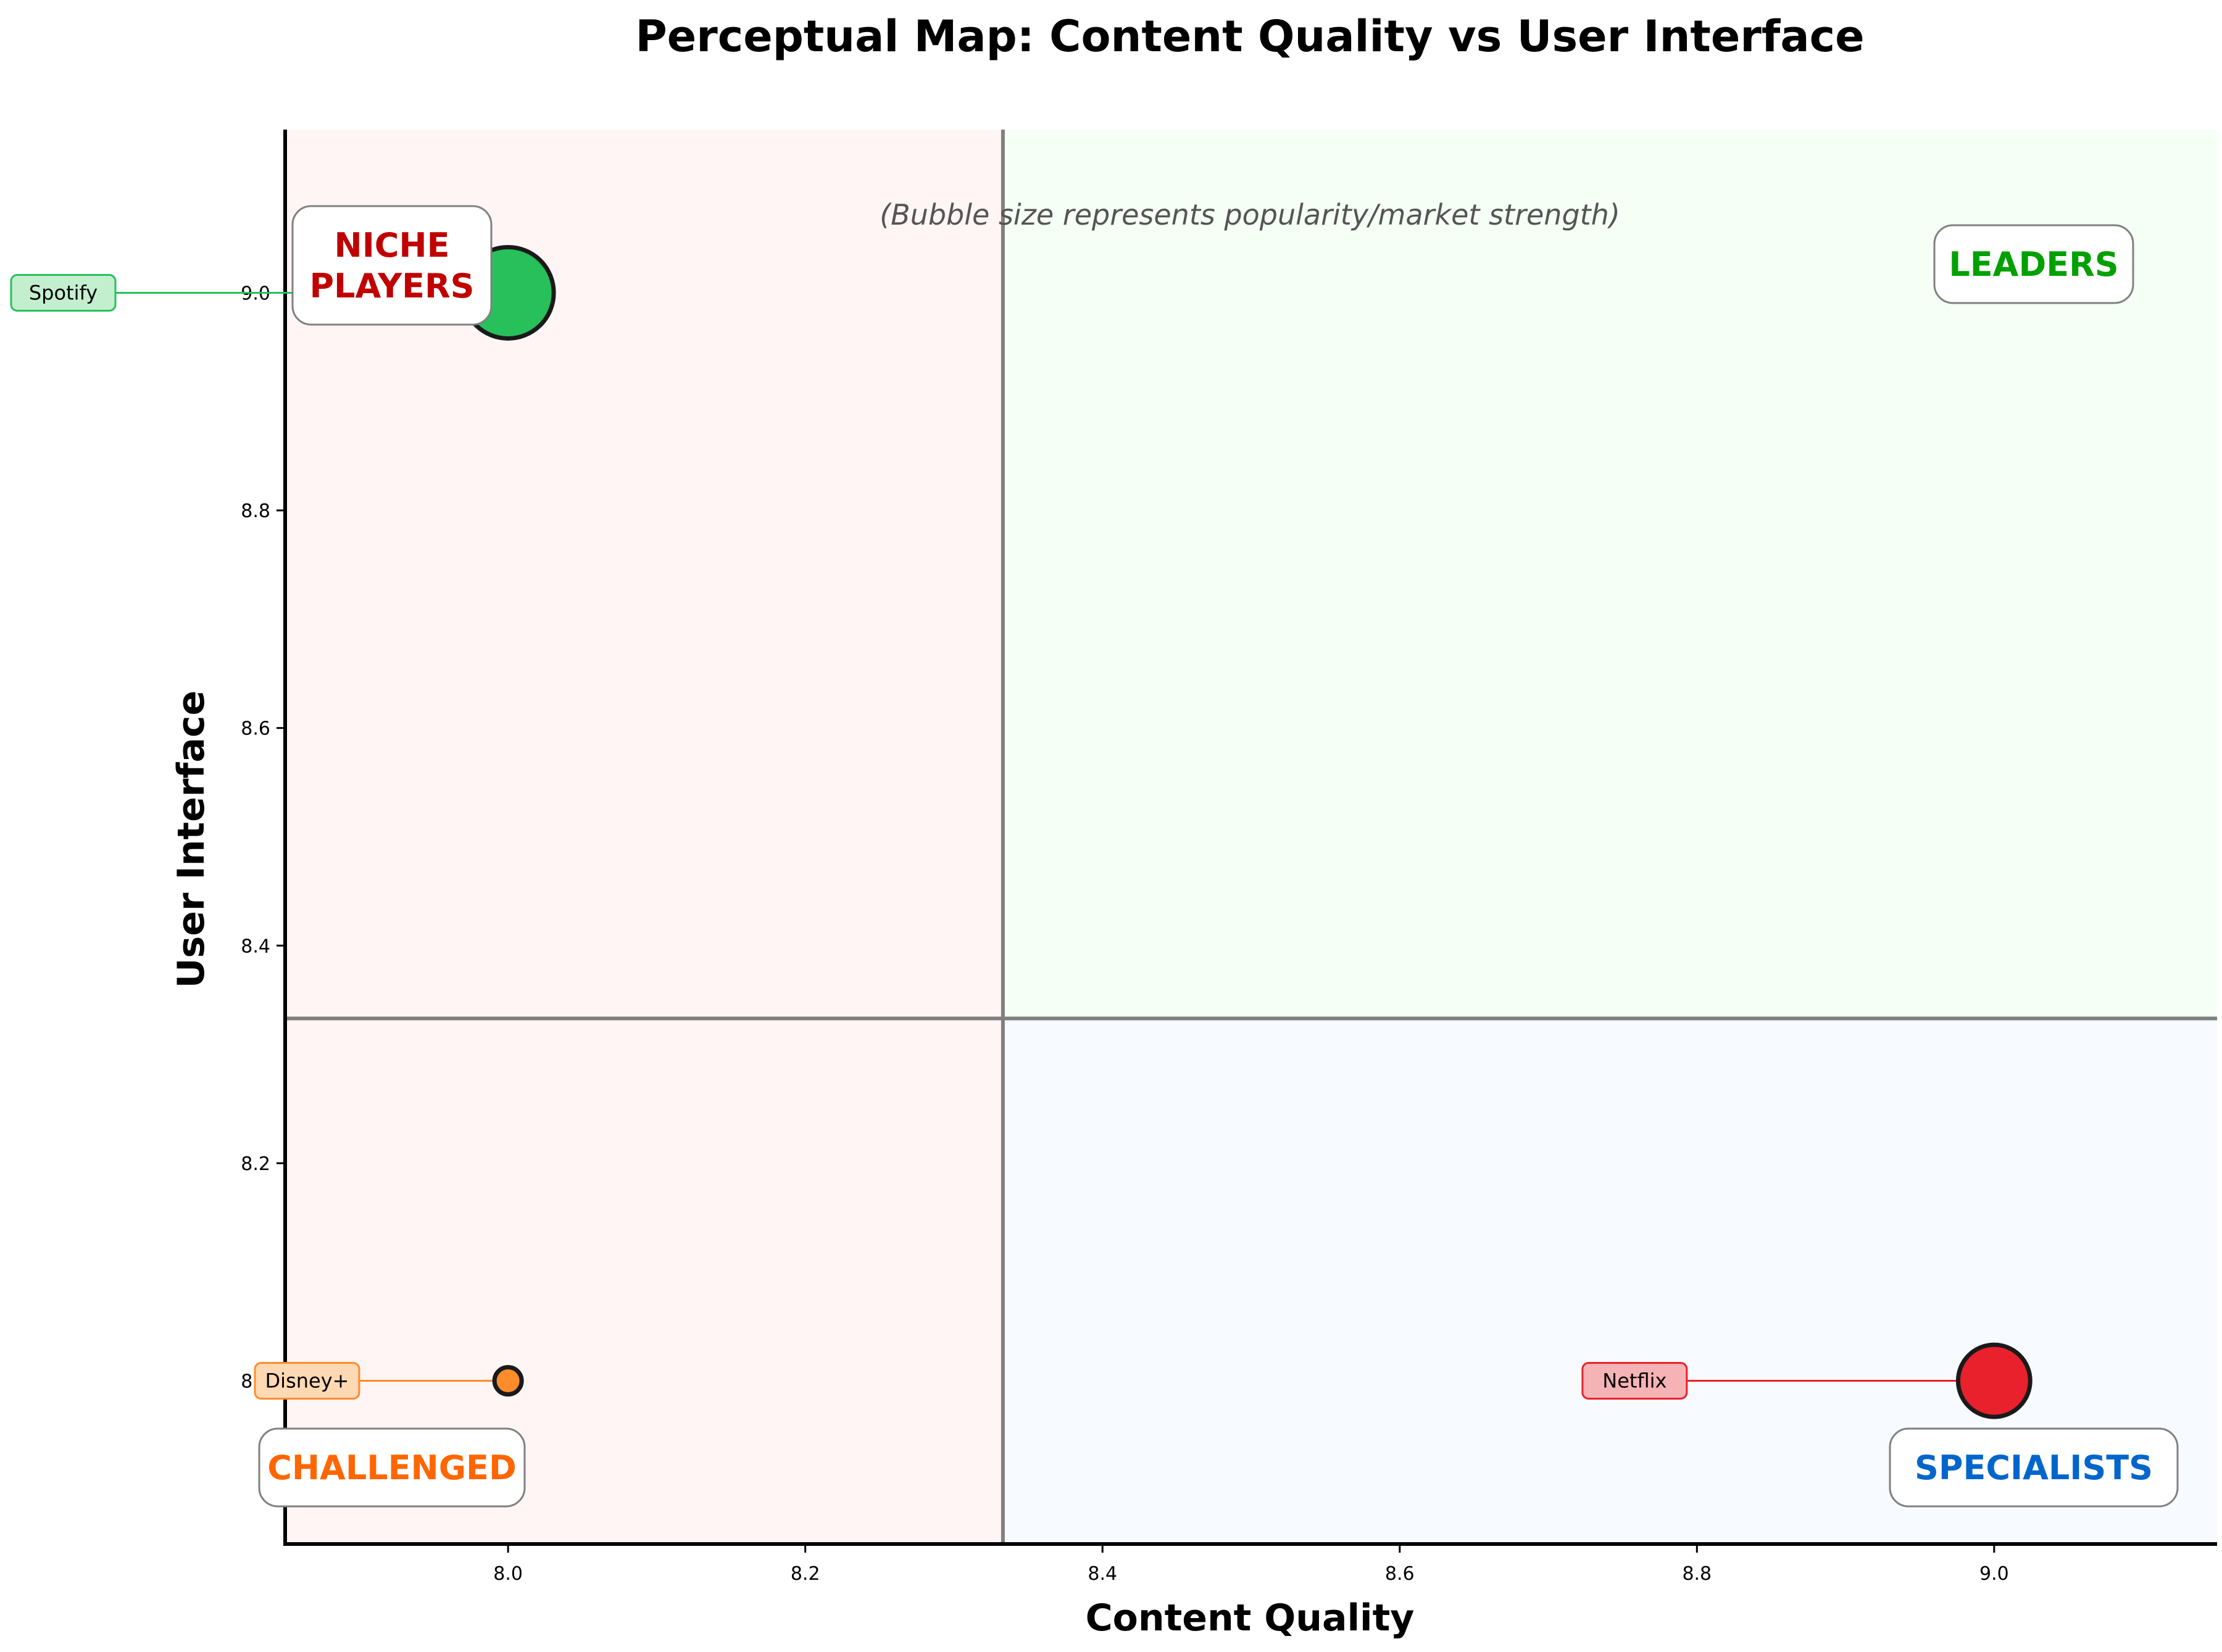  What do you see at coordinates (392, 245) in the screenshot?
I see `quadrant-label-top-left: NICHE` at bounding box center [392, 245].